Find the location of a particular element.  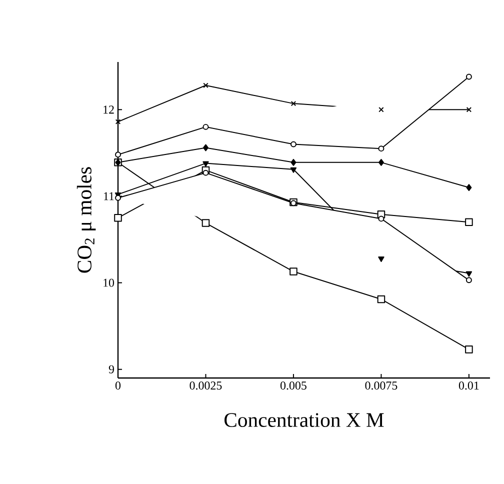

y-tick-label: 9 is located at coordinates (111, 369).